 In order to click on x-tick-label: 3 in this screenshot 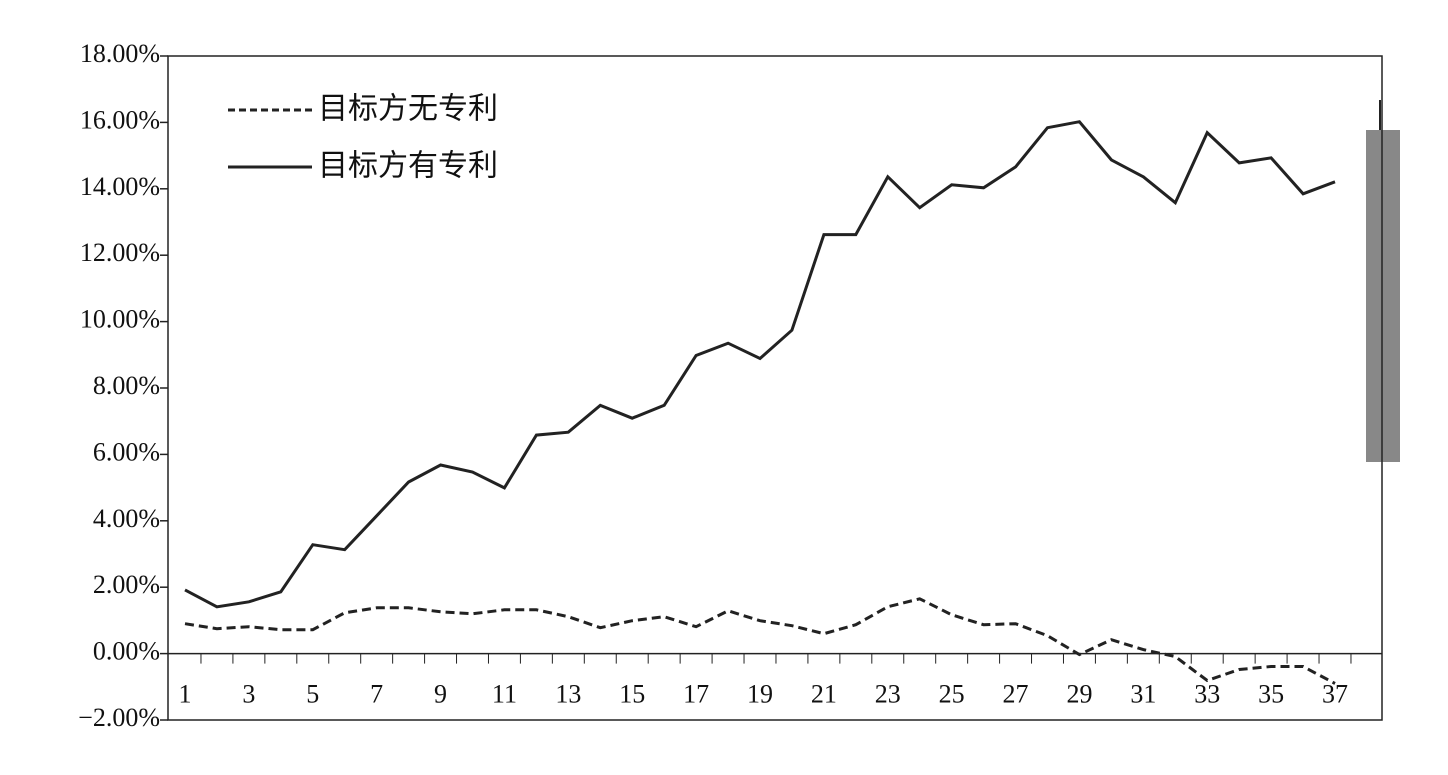, I will do `click(248, 694)`.